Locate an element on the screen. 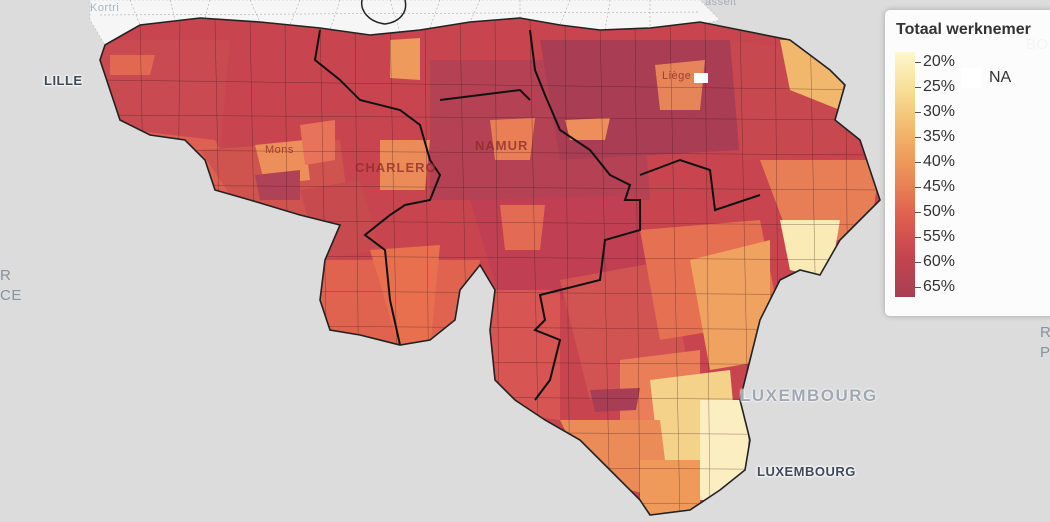 This screenshot has width=1050, height=522. legend-na-swatch is located at coordinates (971, 78).